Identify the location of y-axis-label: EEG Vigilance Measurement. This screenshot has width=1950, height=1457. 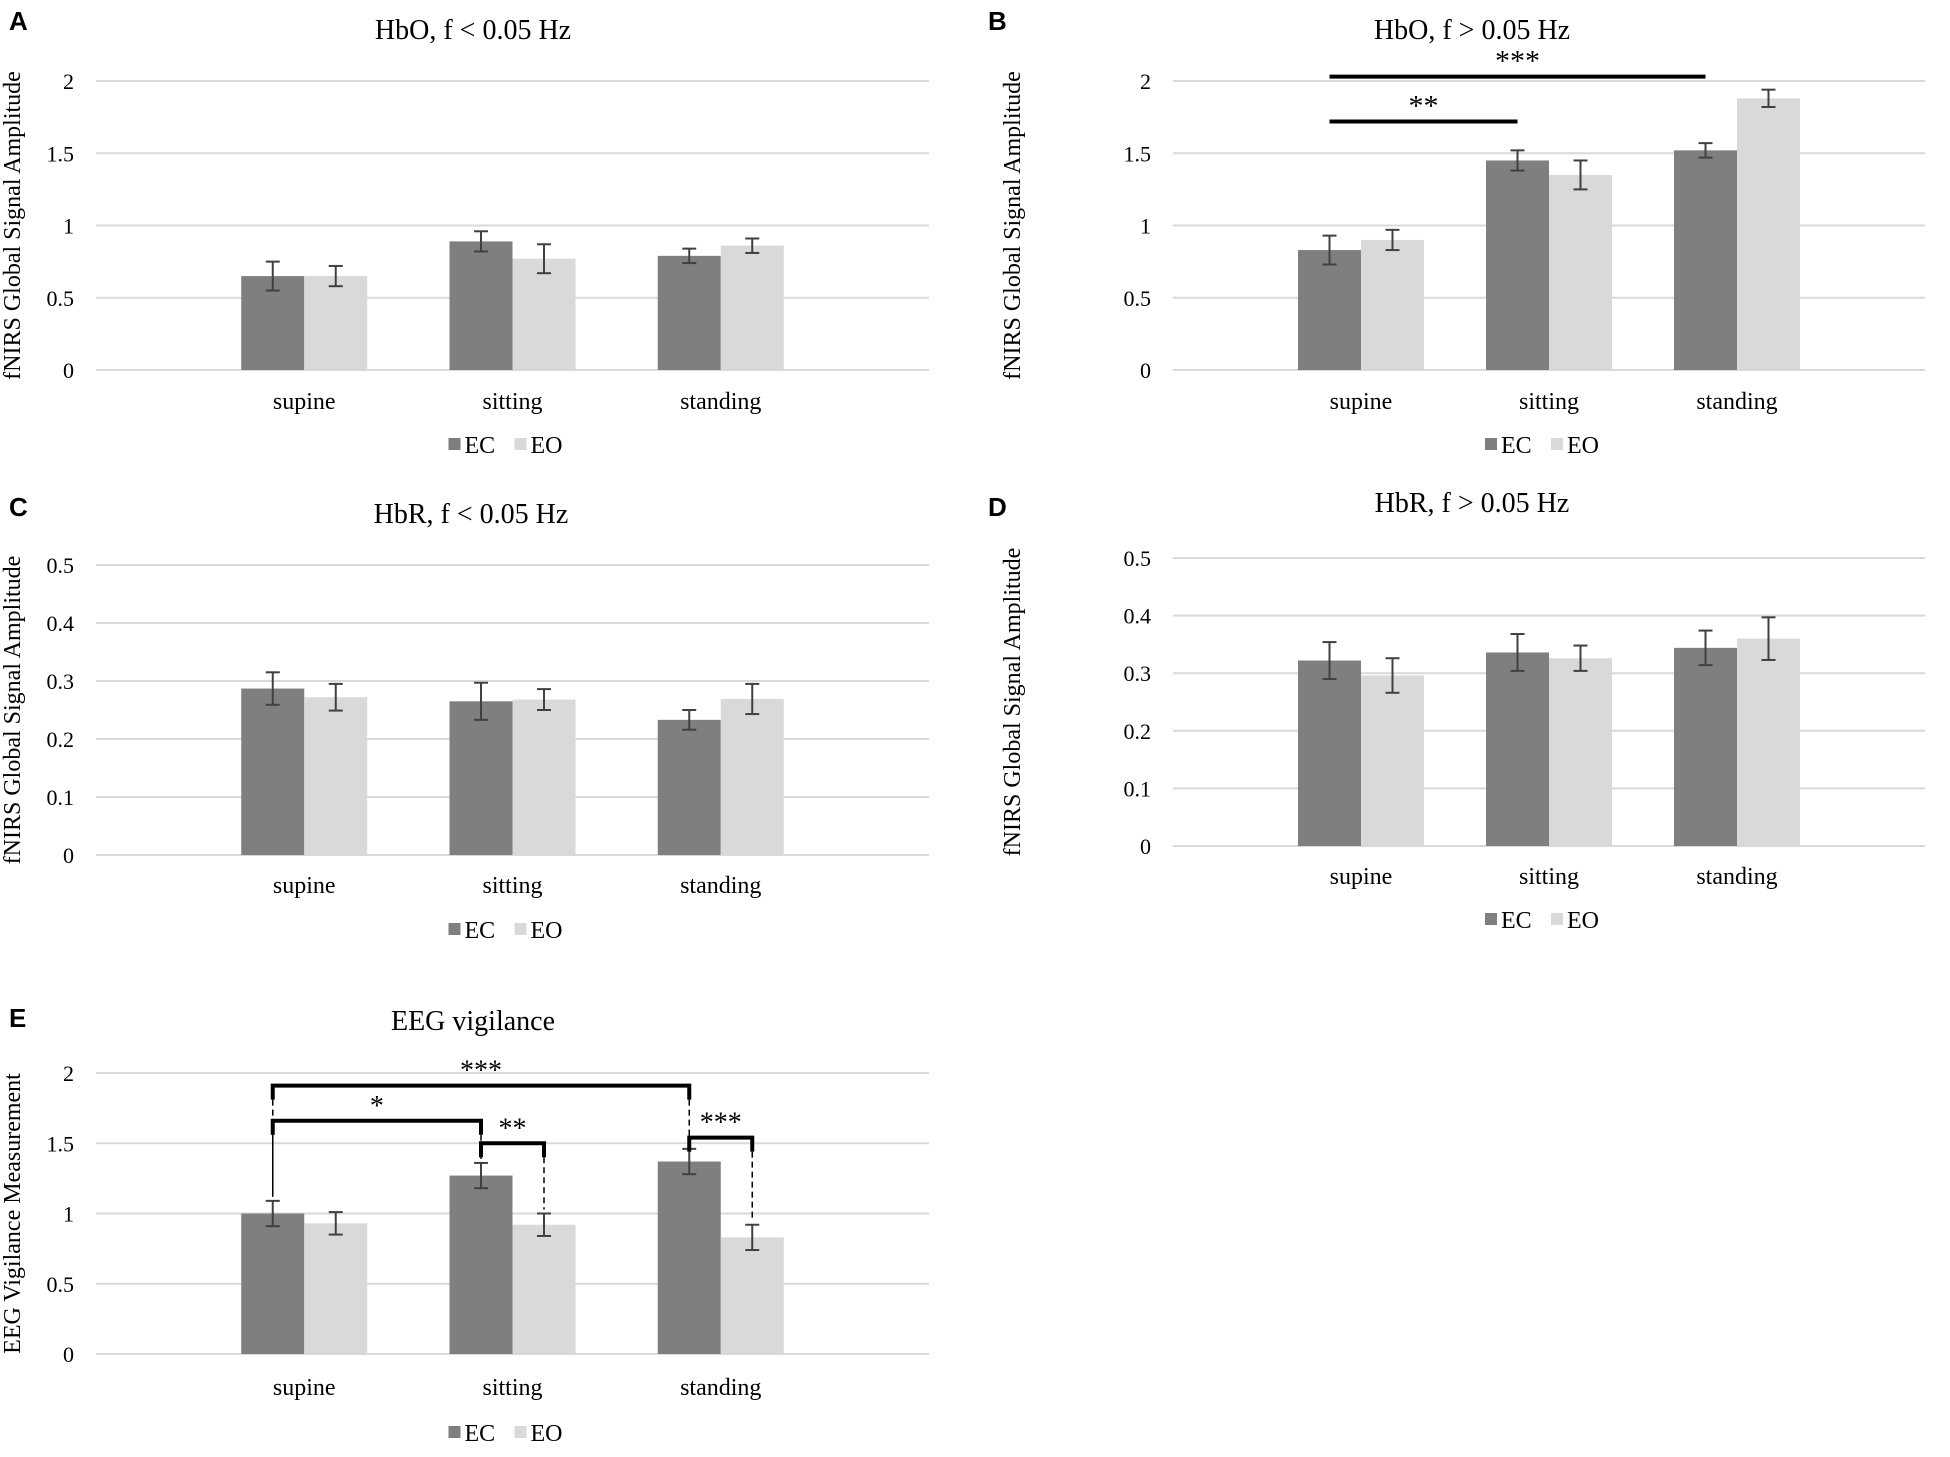
(13, 1213).